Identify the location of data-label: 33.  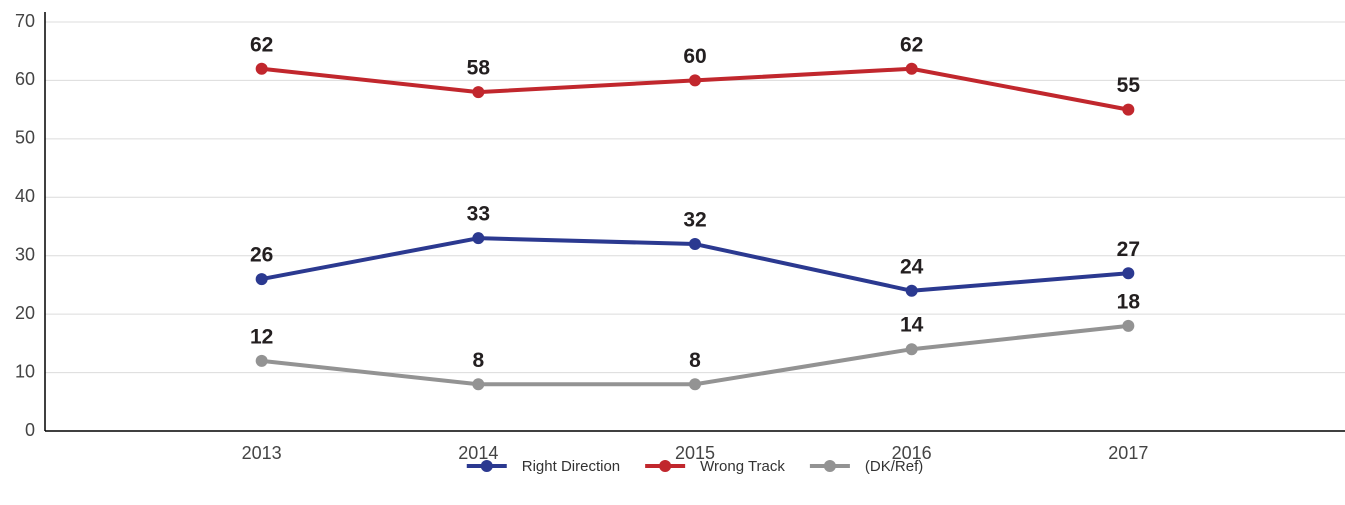
(478, 214).